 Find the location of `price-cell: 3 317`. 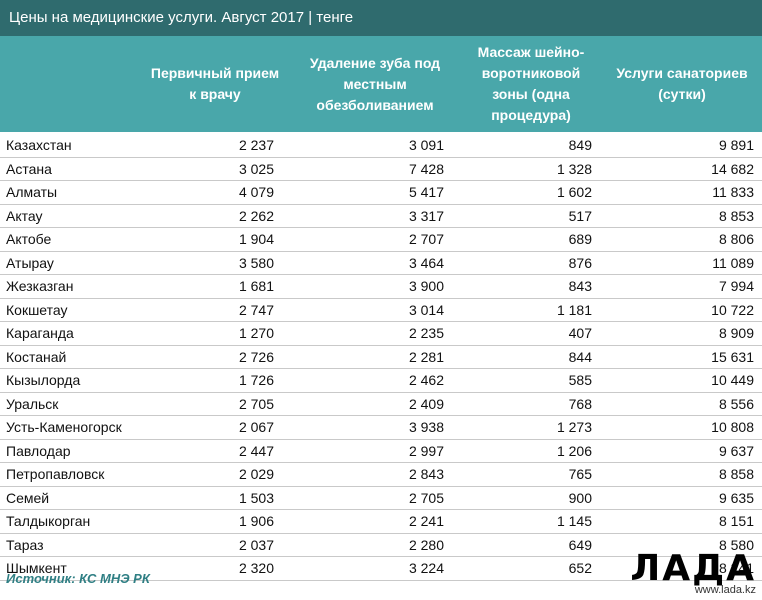

price-cell: 3 317 is located at coordinates (367, 216).